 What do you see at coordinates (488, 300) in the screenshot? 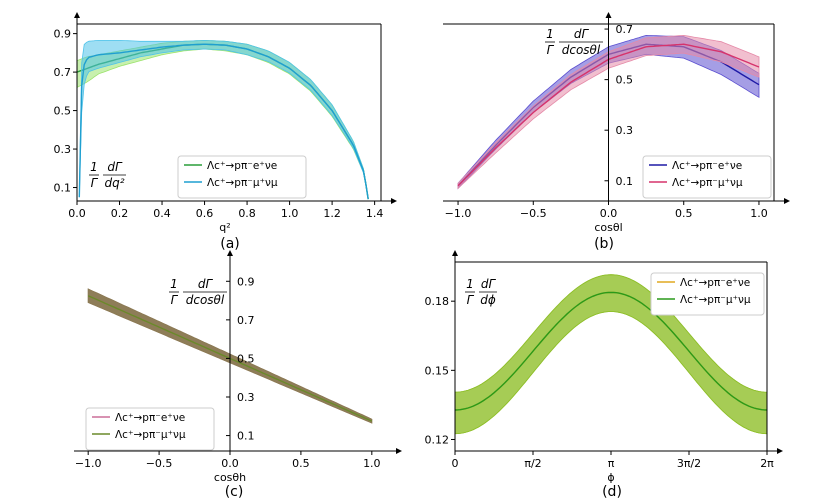
I see `y-label-den: dϕ` at bounding box center [488, 300].